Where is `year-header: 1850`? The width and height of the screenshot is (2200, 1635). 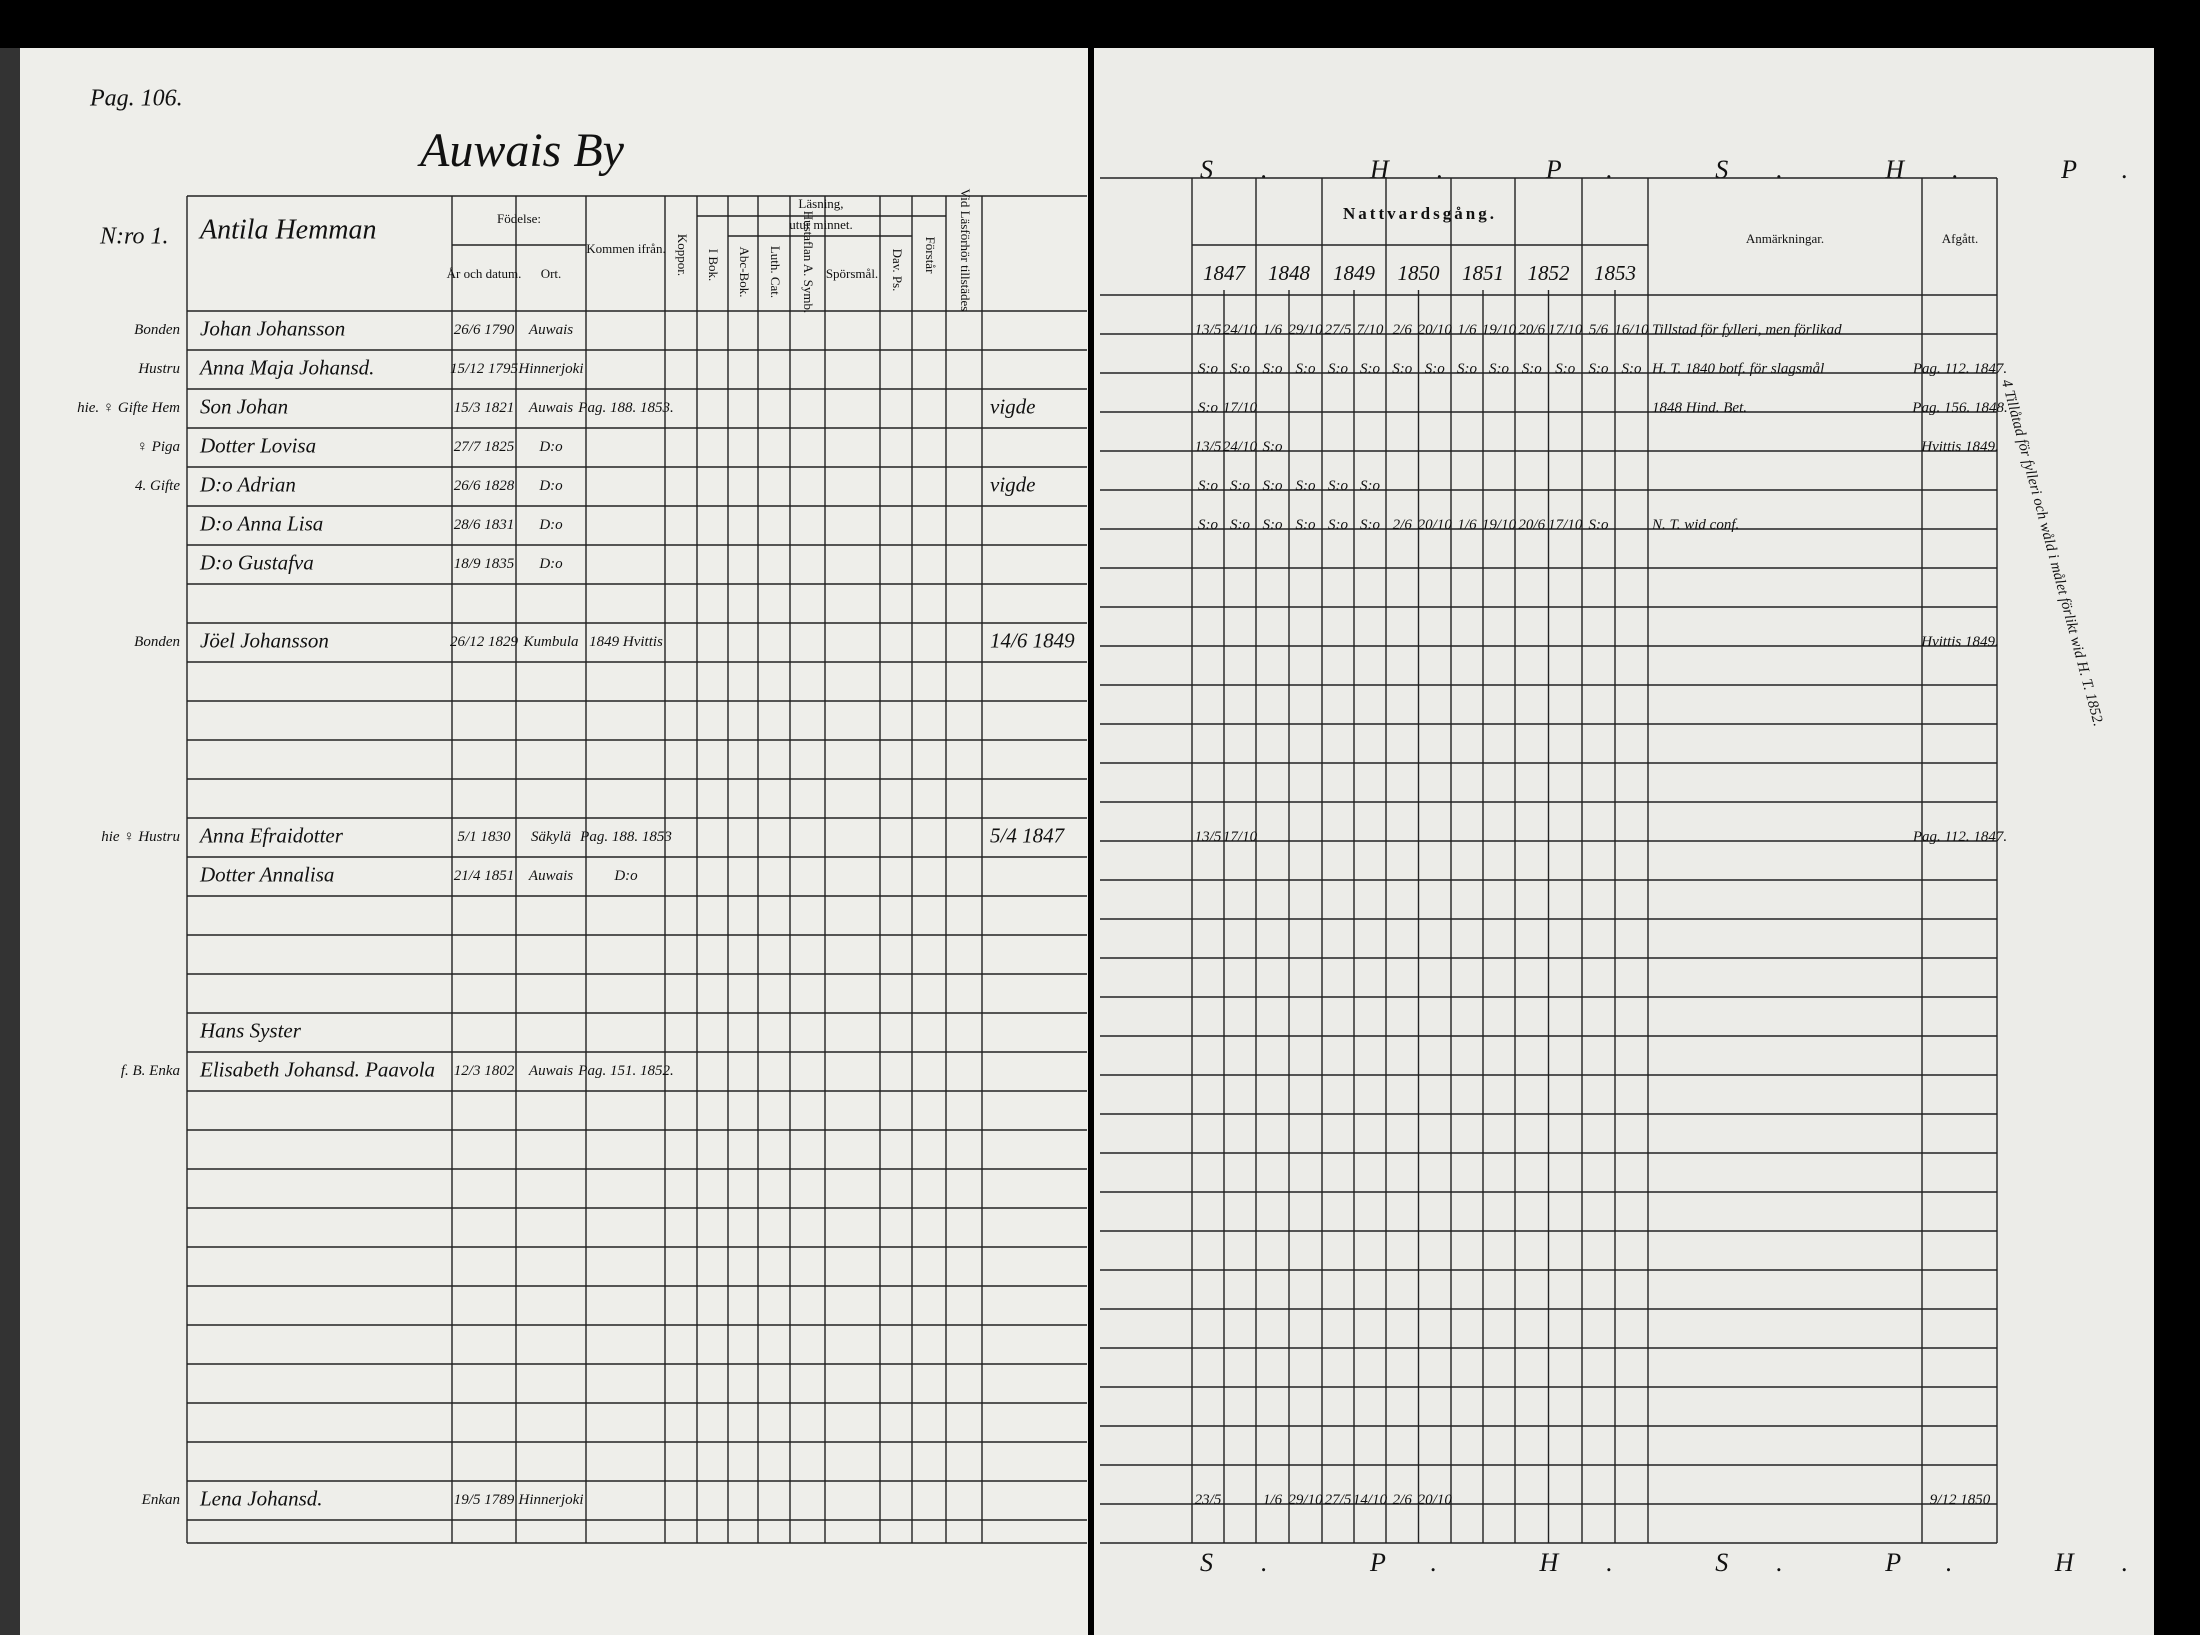 year-header: 1850 is located at coordinates (1419, 273).